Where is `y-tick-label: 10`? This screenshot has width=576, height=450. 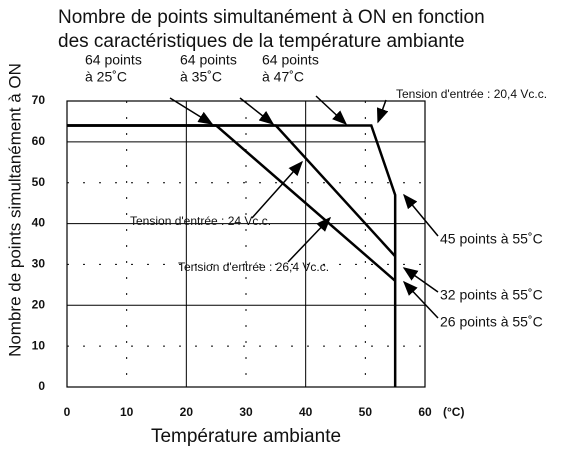
y-tick-label: 10 is located at coordinates (39, 345).